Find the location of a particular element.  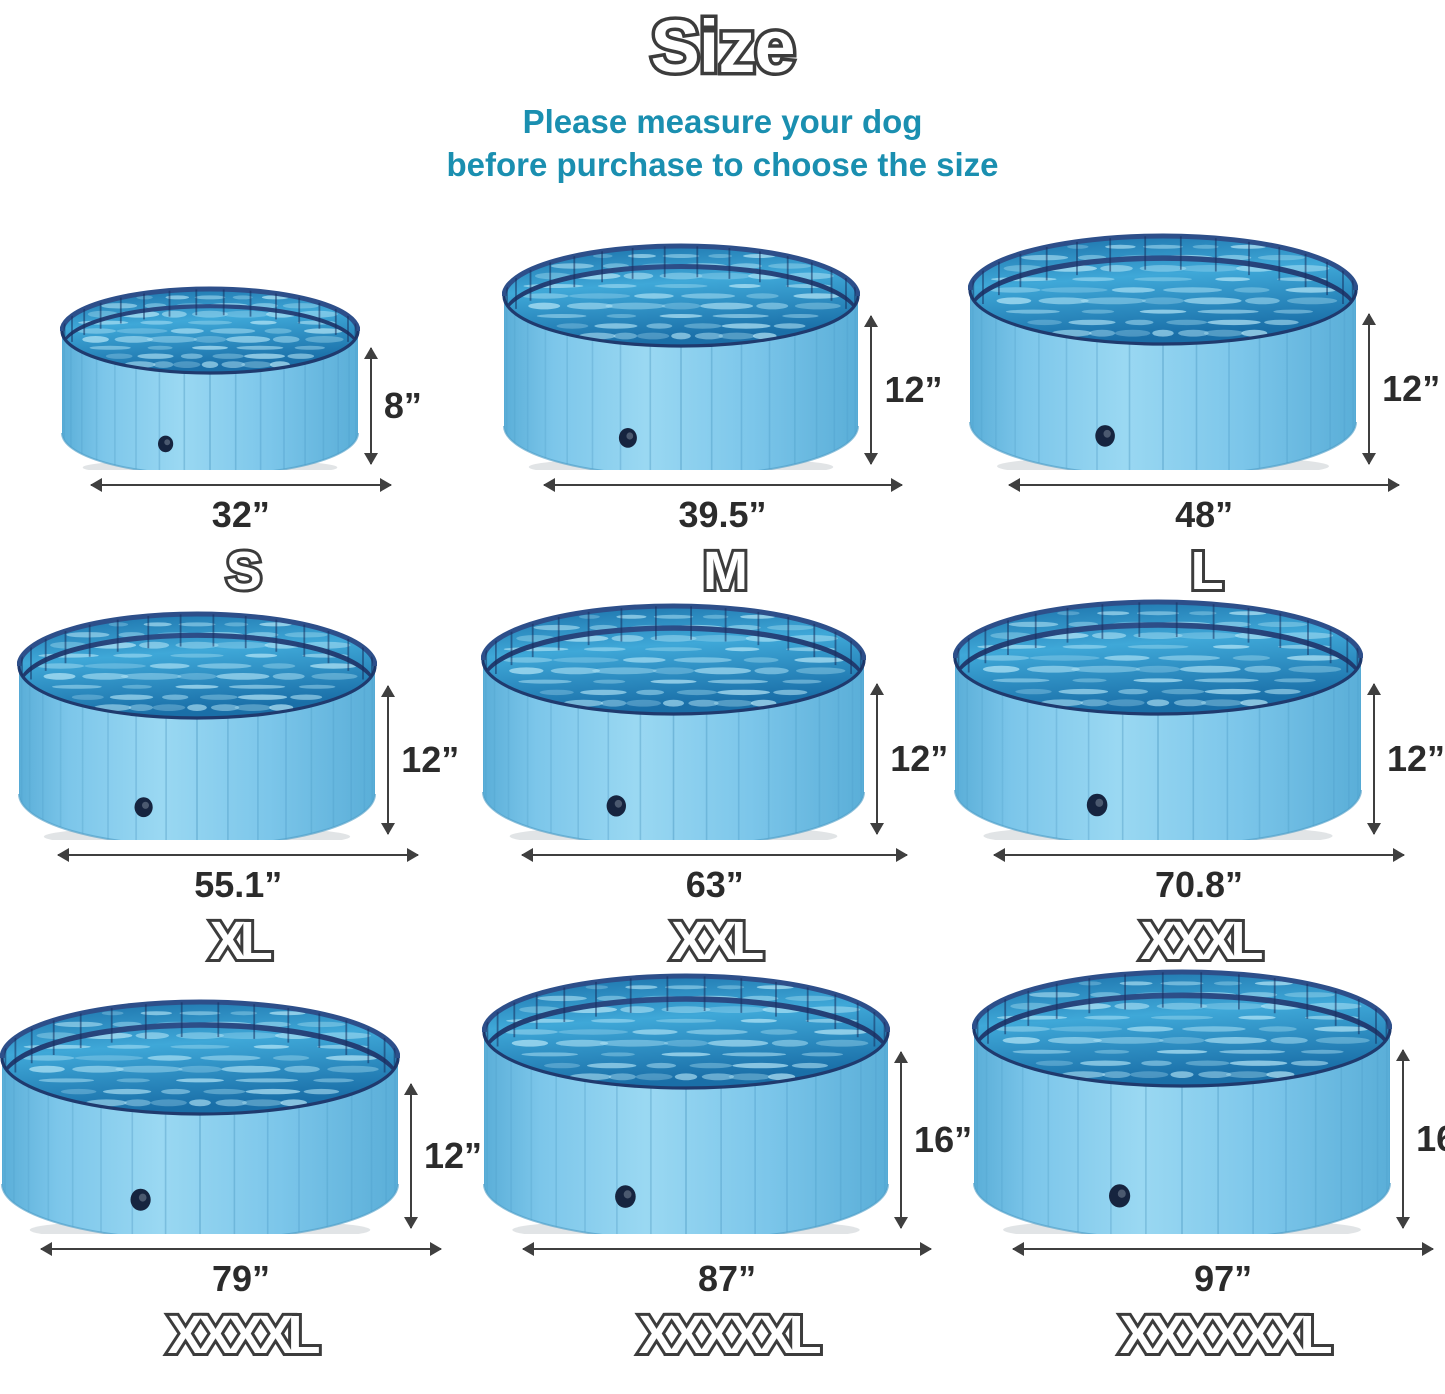

size-card-m: 12” 39.5” M is located at coordinates (723, 421).